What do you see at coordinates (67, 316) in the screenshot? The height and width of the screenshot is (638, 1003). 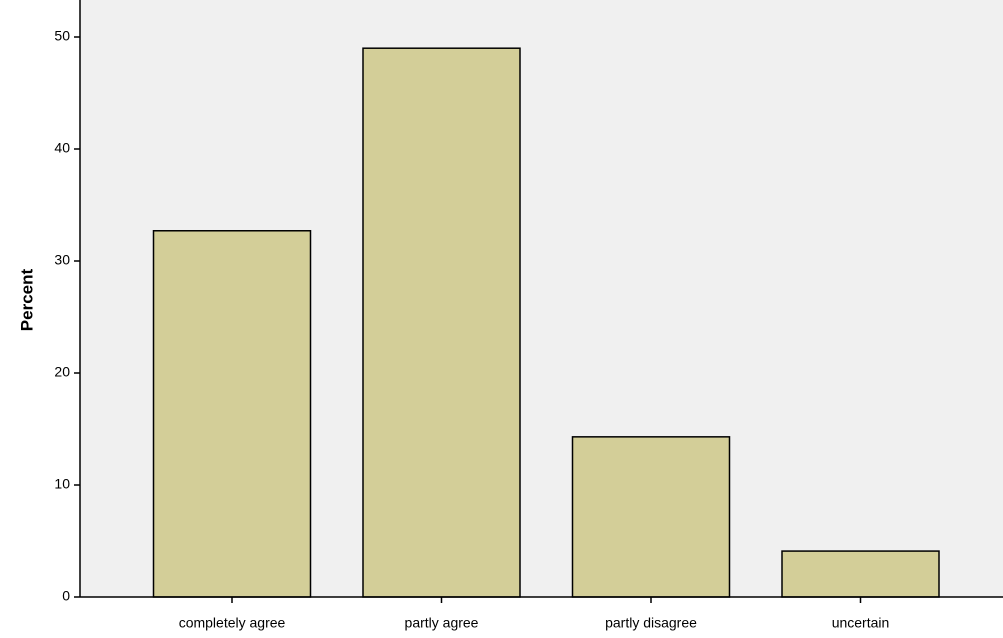 I see `y-ticks-group: 0 10 20 30 40 50` at bounding box center [67, 316].